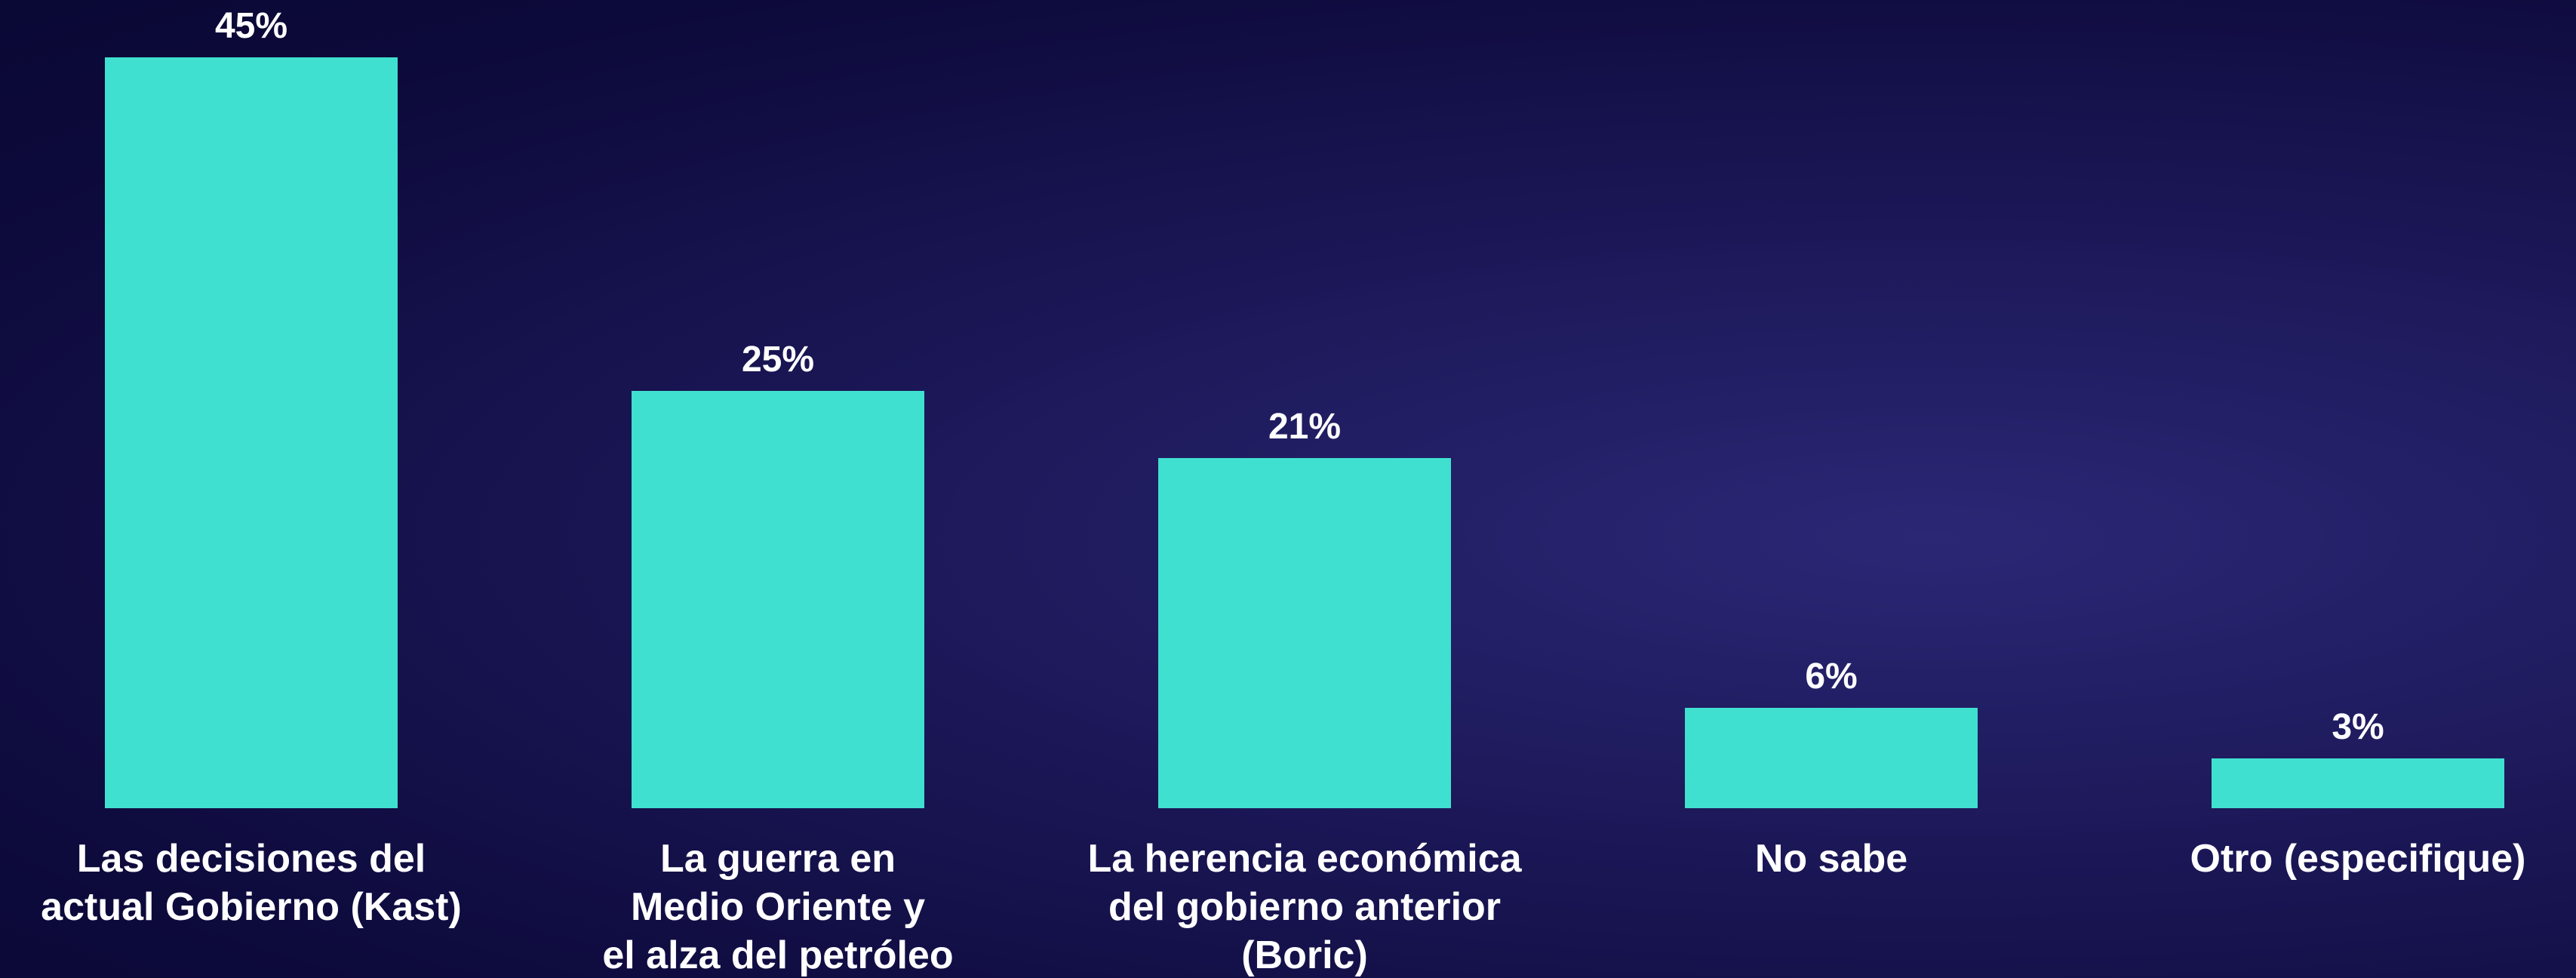 This screenshot has width=2576, height=978. Describe the element at coordinates (2358, 726) in the screenshot. I see `value-label: 3%` at that location.